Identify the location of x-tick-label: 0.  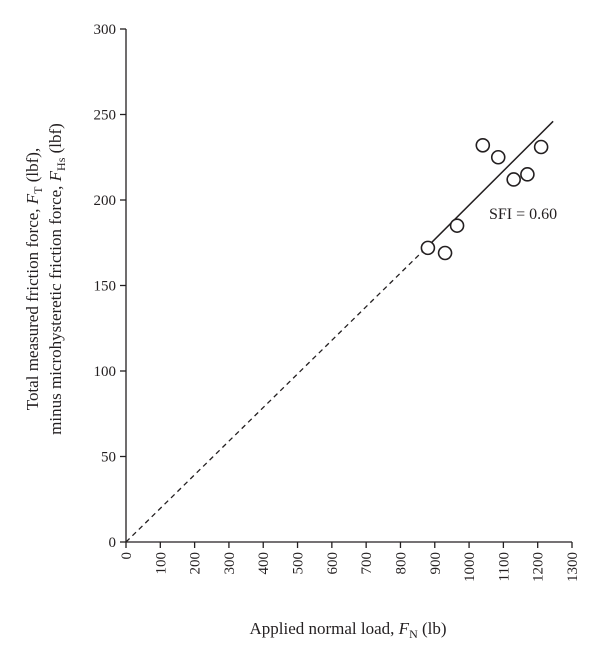
(127, 556).